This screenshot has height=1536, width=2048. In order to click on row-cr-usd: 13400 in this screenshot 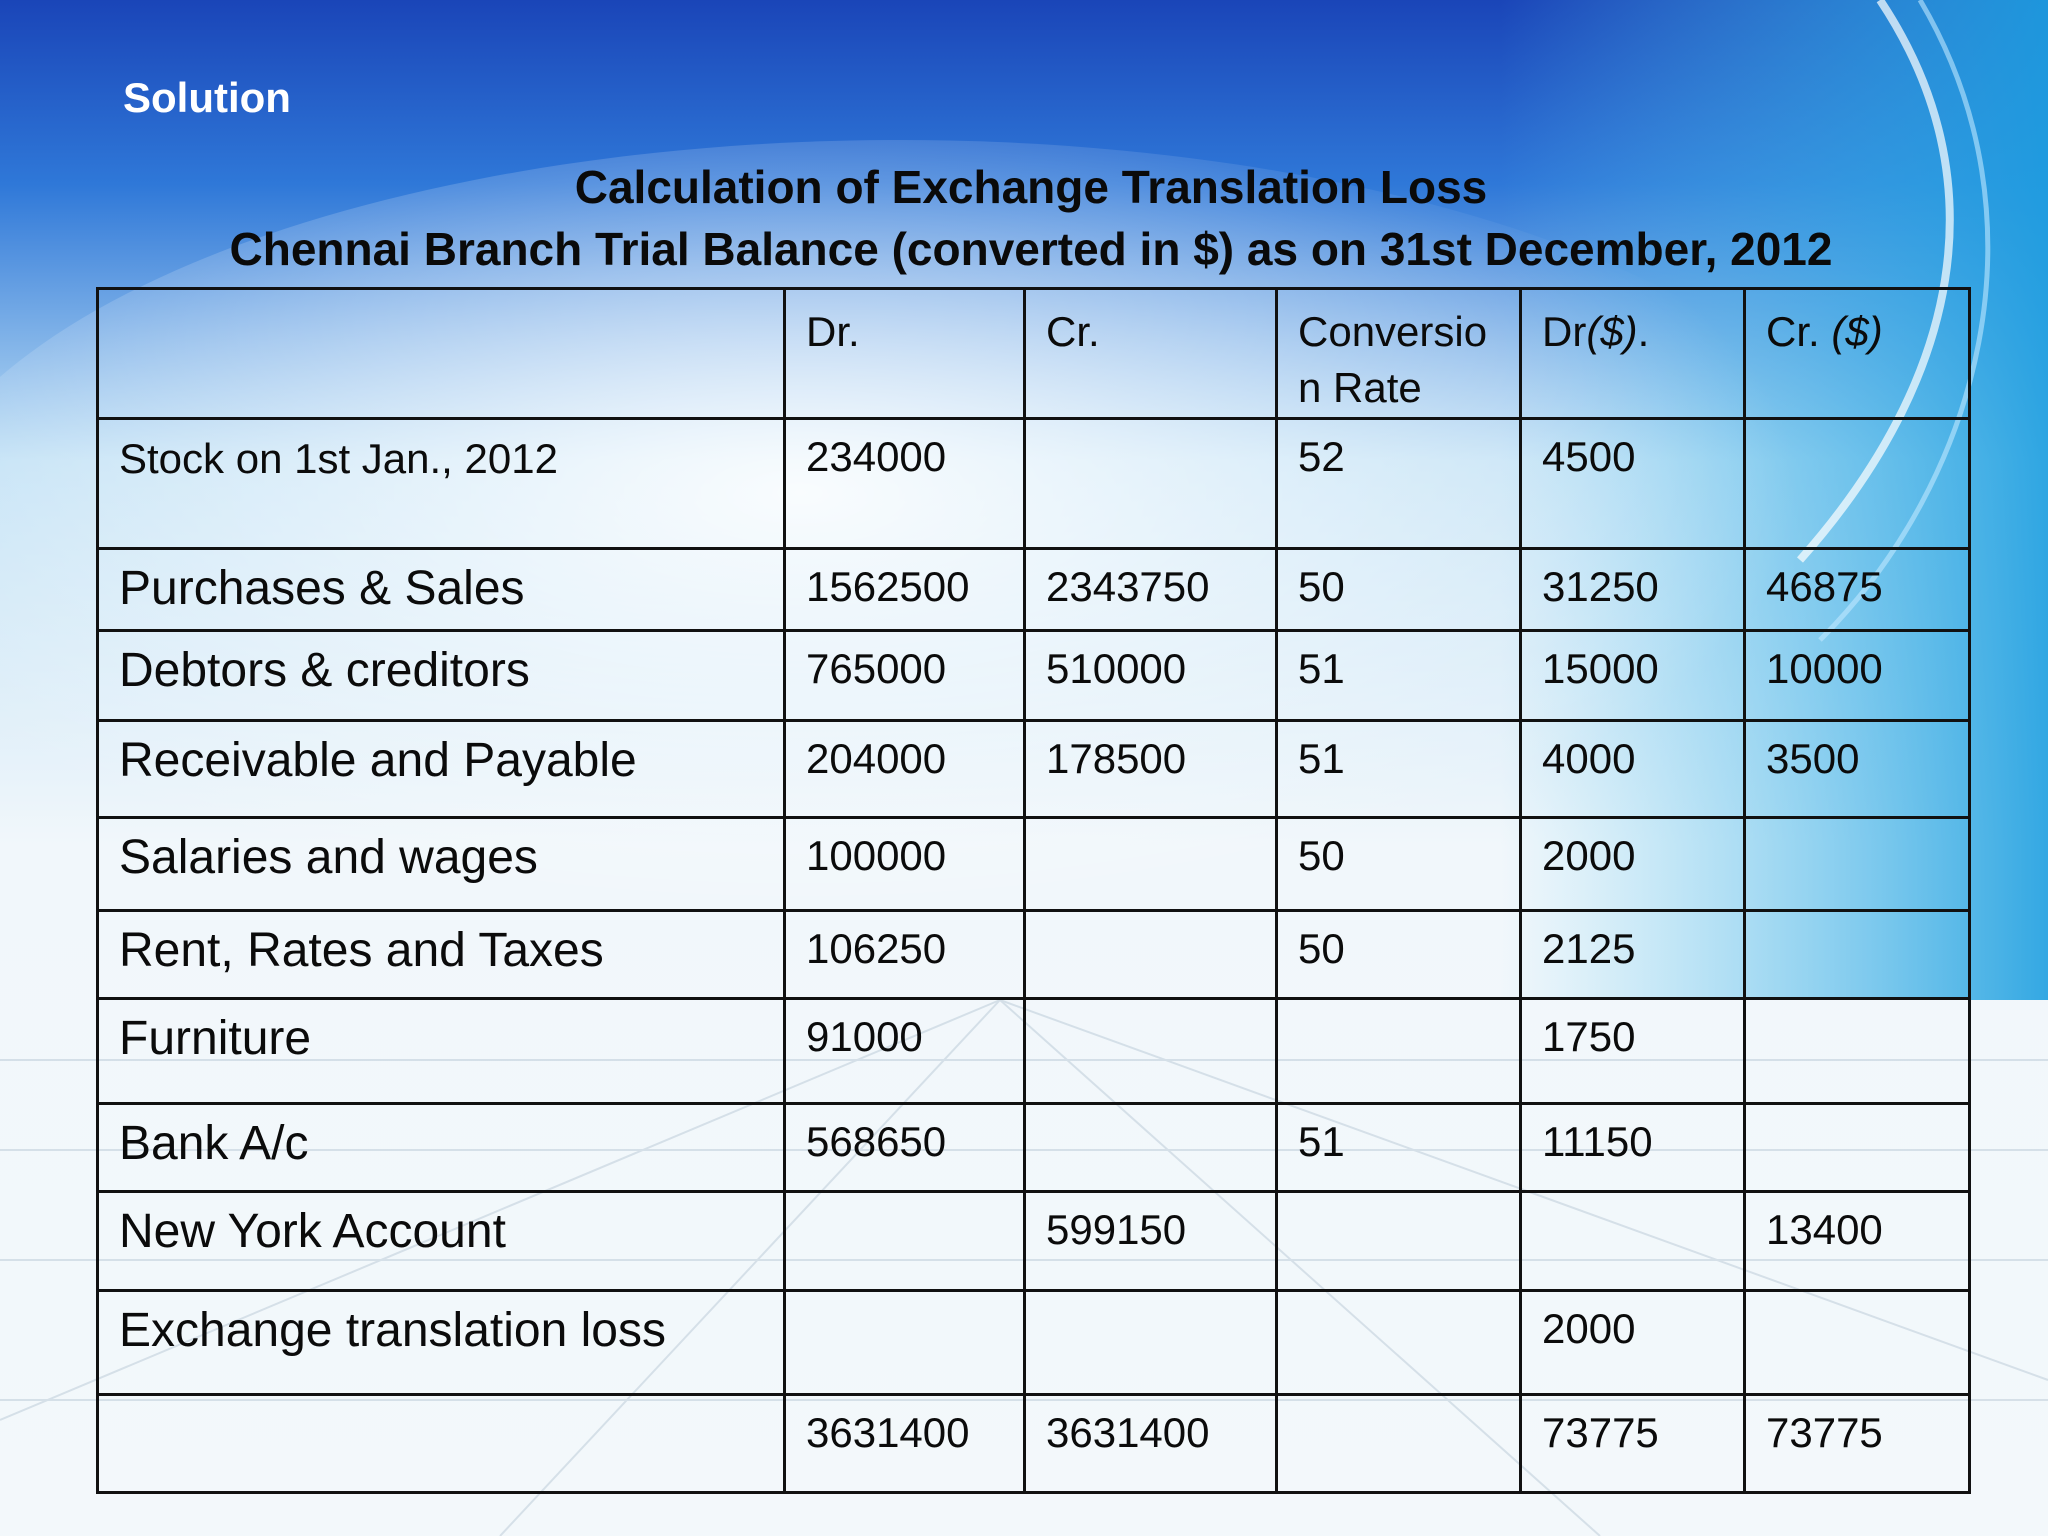, I will do `click(1857, 1241)`.